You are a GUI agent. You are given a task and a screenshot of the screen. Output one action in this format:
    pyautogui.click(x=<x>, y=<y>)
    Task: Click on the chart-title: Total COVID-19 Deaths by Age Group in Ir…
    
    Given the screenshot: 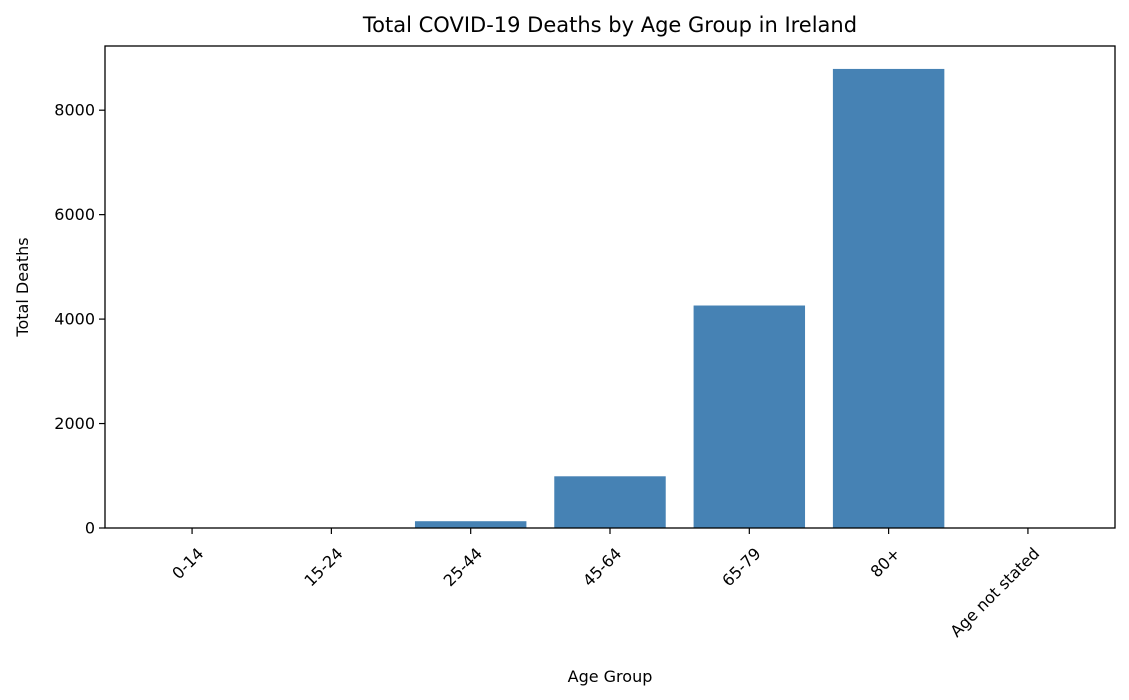 What is the action you would take?
    pyautogui.click(x=609, y=25)
    